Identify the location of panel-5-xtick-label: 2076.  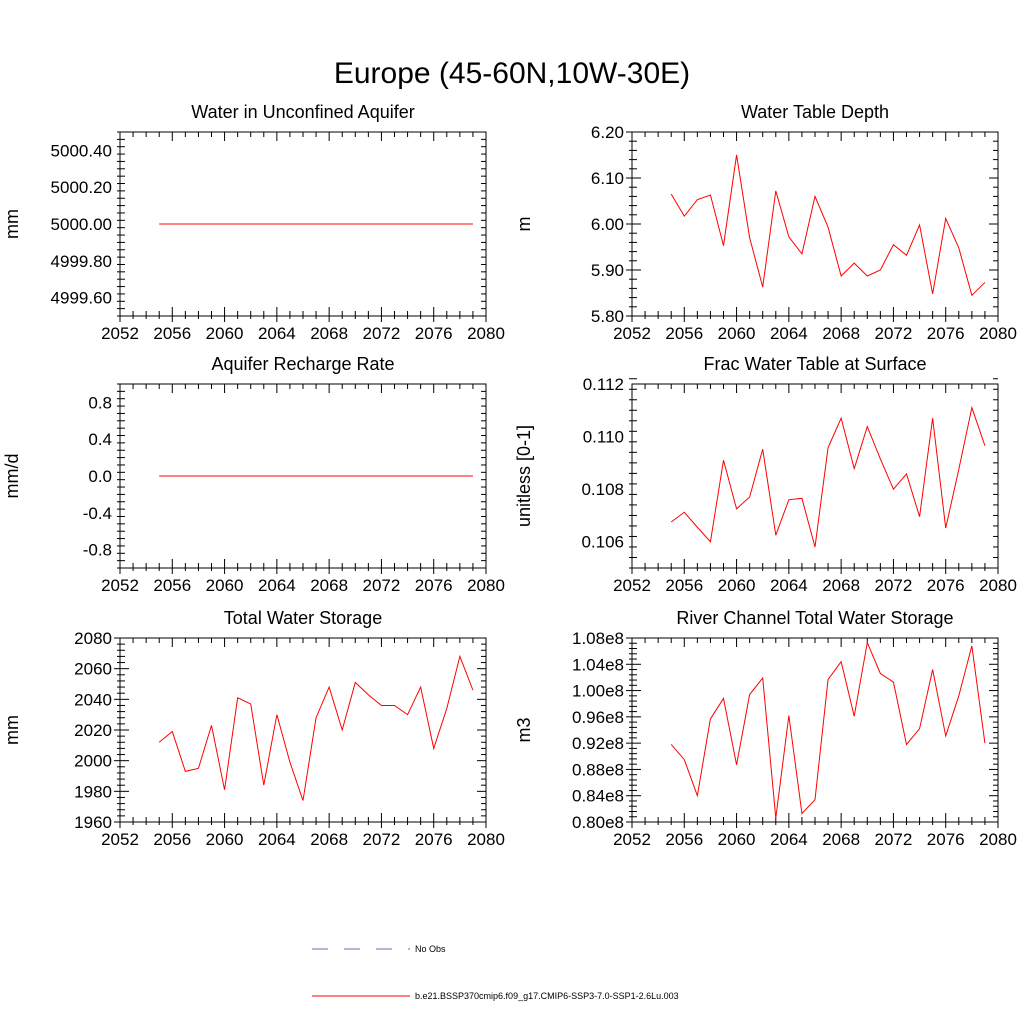
(434, 839).